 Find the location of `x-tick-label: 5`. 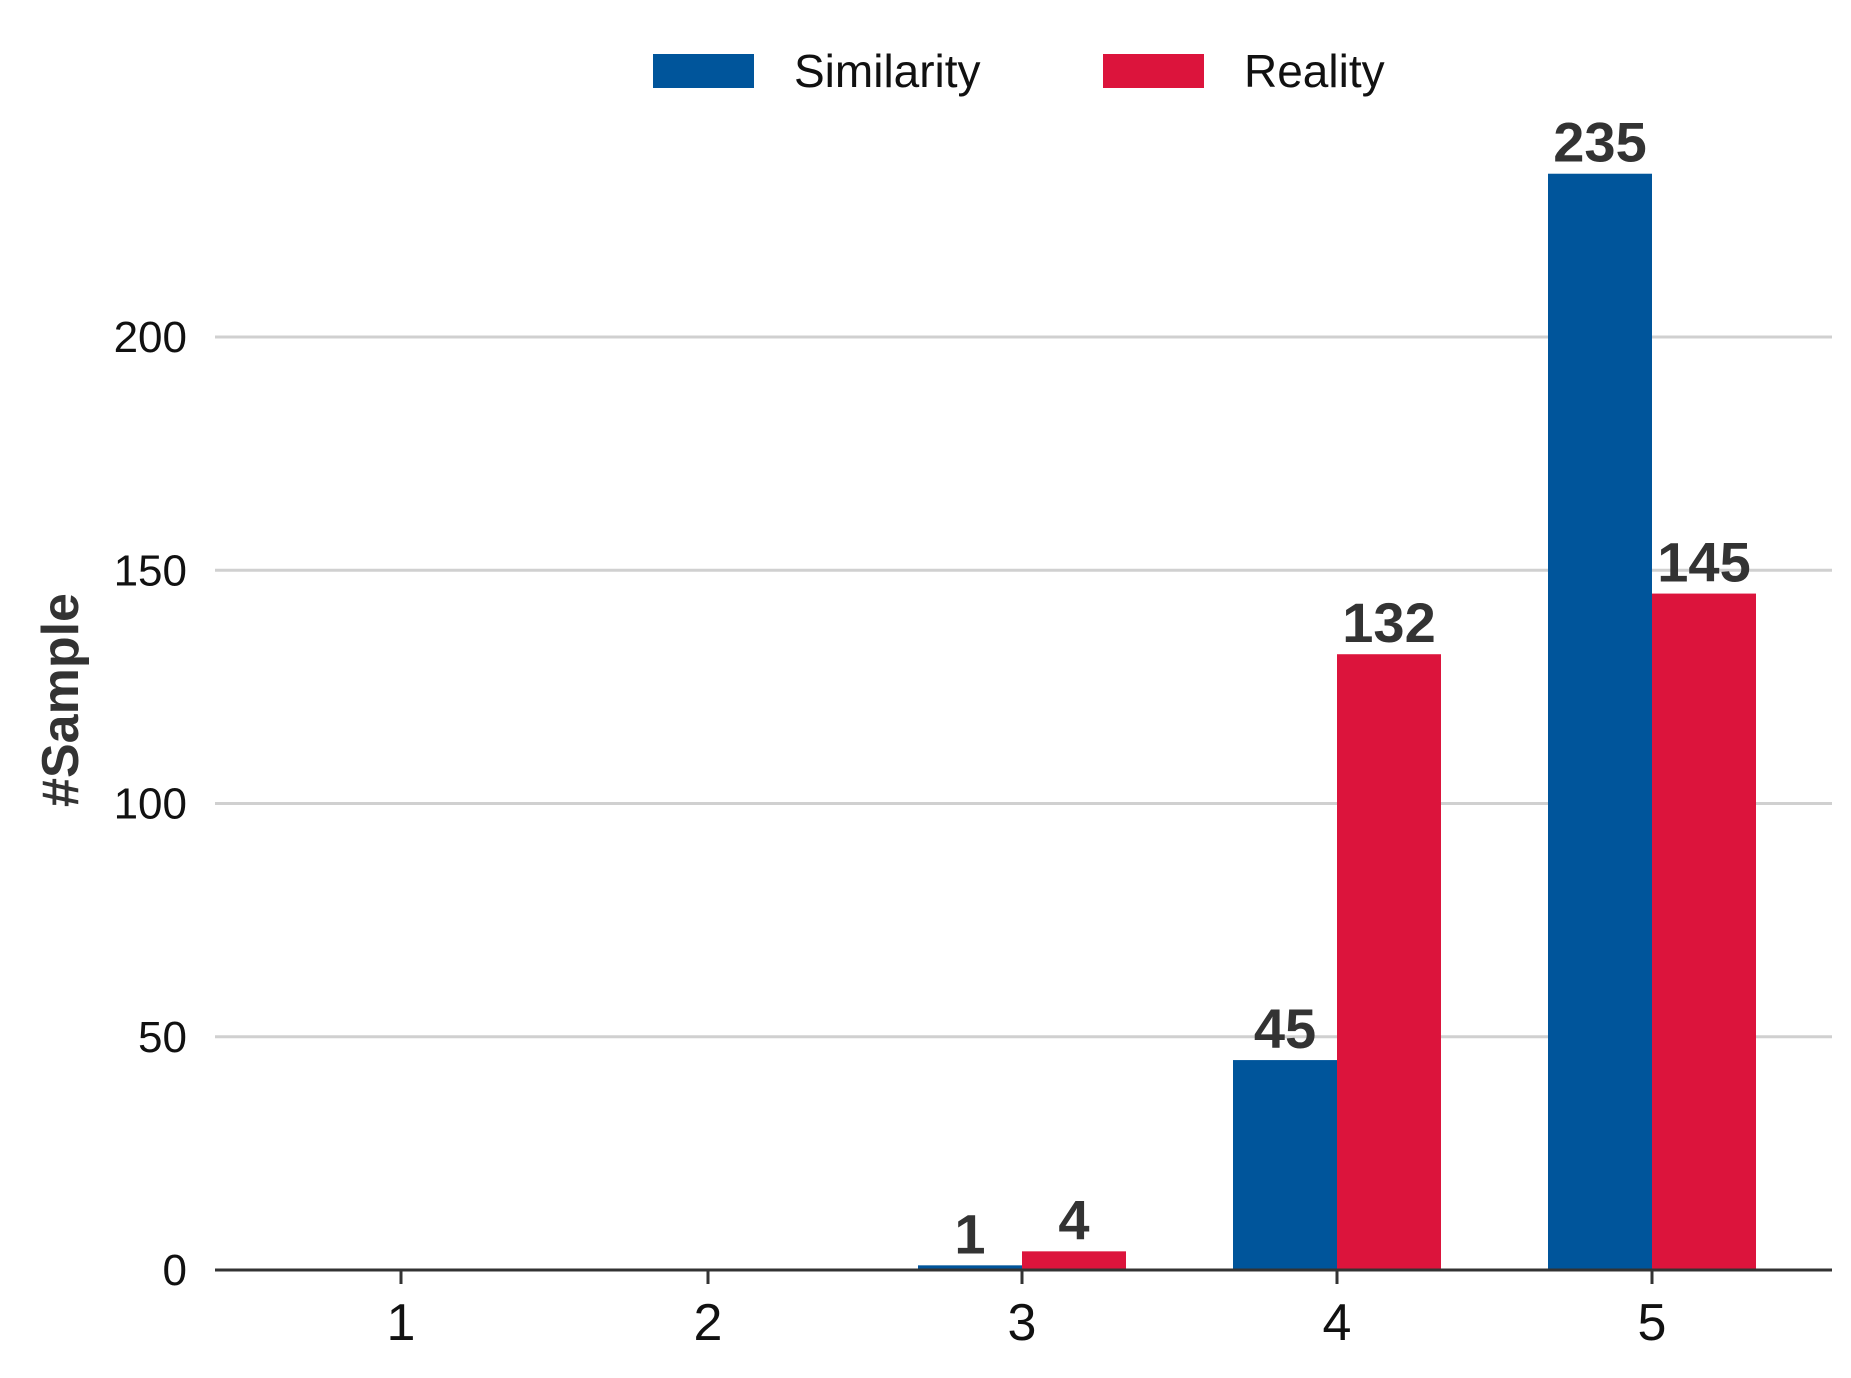

x-tick-label: 5 is located at coordinates (1652, 1323).